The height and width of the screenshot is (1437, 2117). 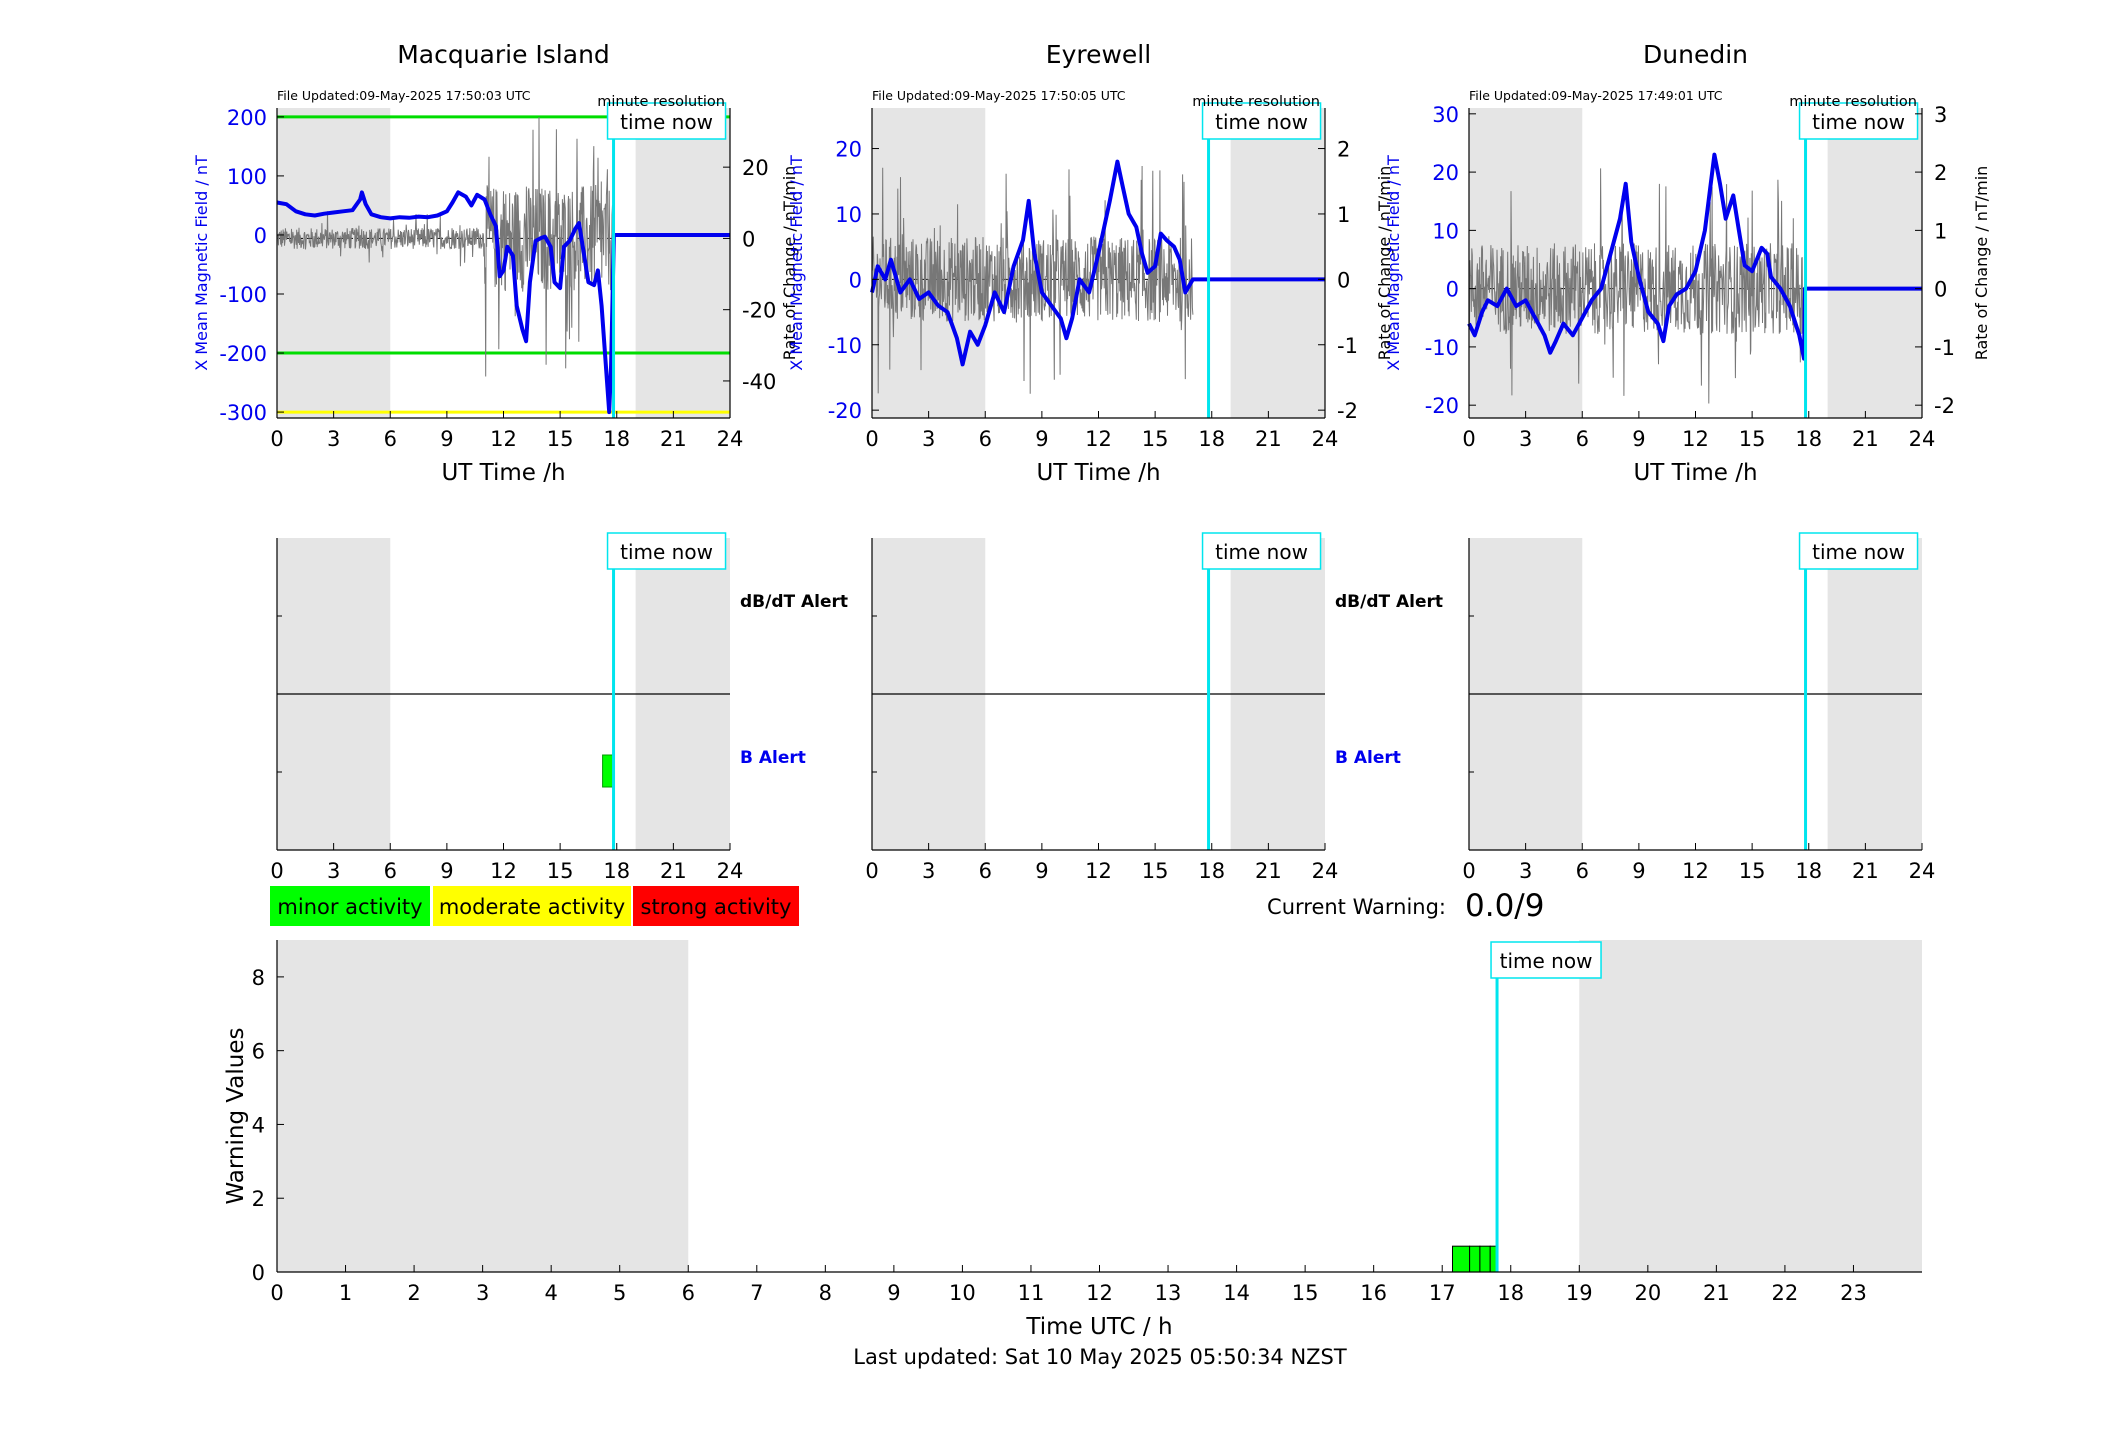 I want to click on y-tick-left-label: -10, so click(x=1442, y=348).